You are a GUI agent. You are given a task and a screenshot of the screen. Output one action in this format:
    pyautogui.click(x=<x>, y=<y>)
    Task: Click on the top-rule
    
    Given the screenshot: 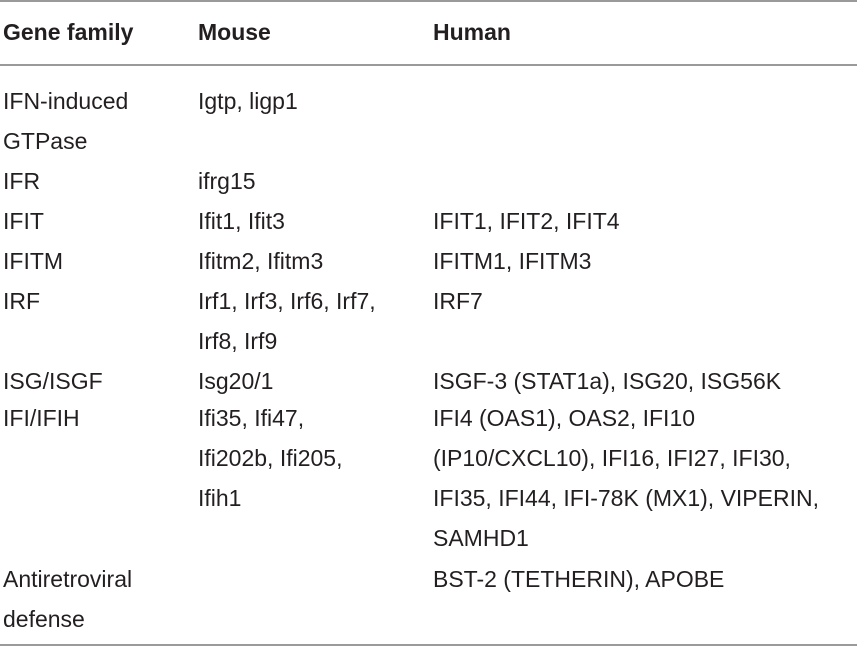 What is the action you would take?
    pyautogui.click(x=428, y=1)
    